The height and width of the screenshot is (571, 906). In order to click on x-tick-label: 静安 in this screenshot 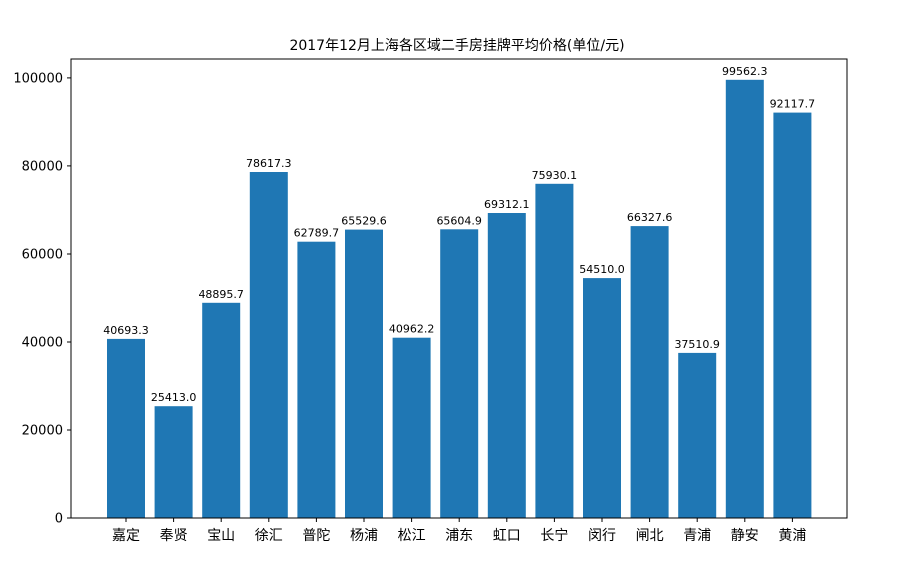, I will do `click(745, 536)`.